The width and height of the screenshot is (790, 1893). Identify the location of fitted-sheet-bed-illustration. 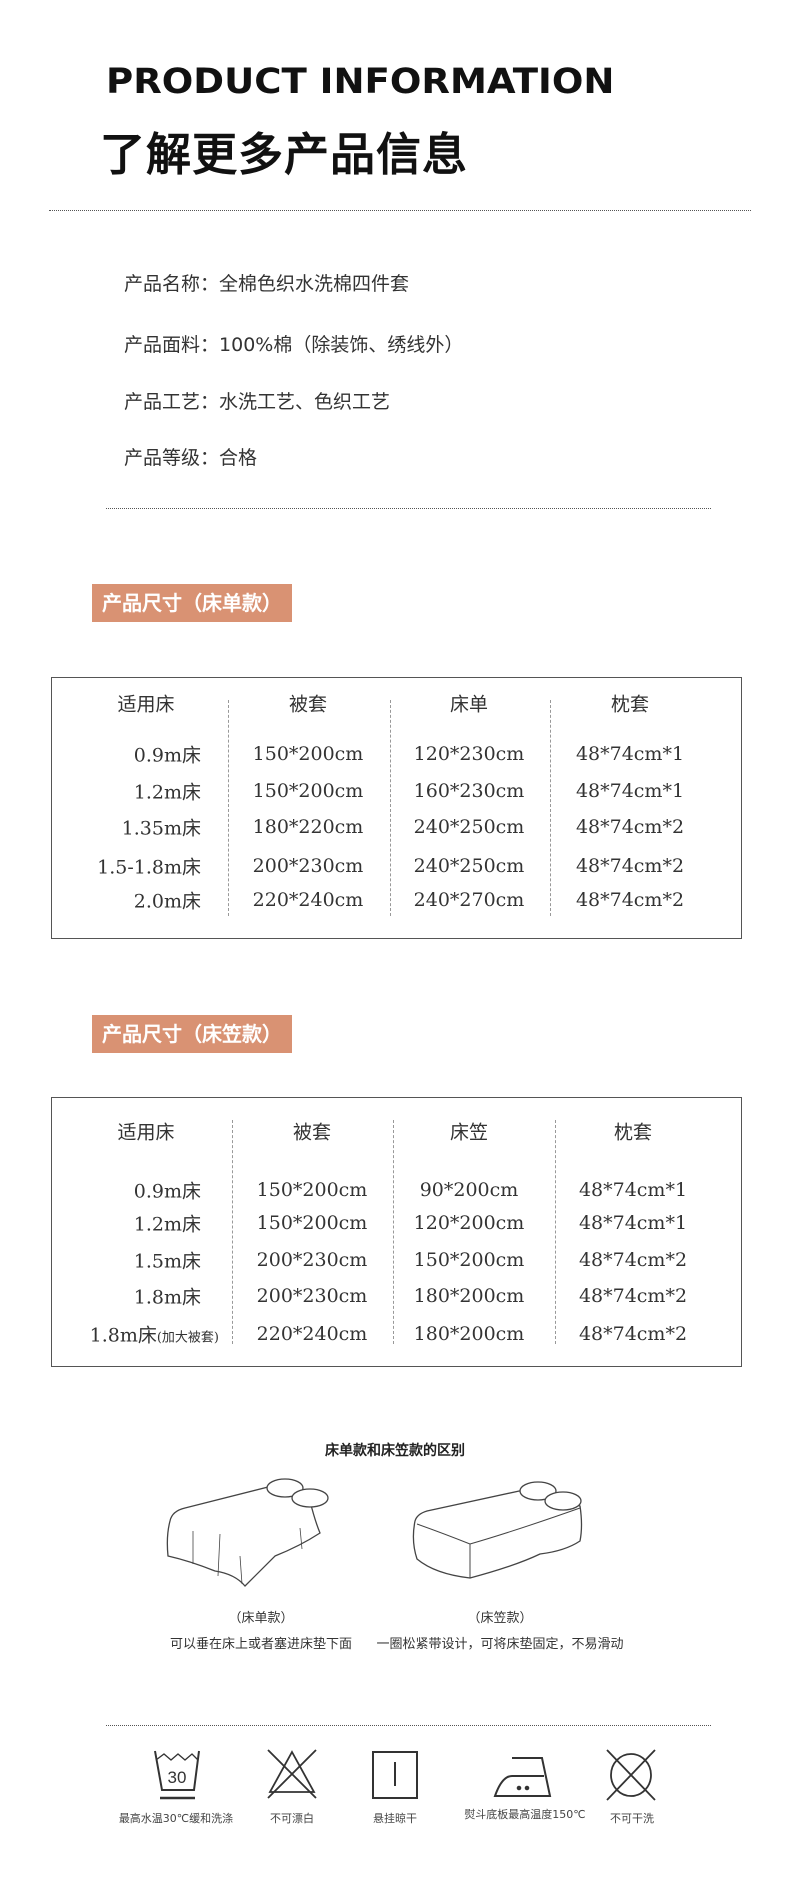
(497, 1530).